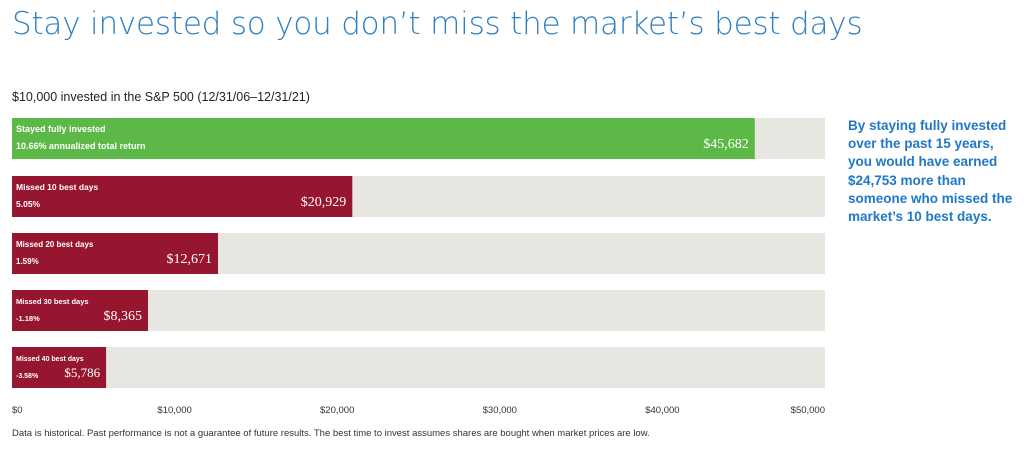 This screenshot has height=456, width=1024. I want to click on x-tick-label: $20,000, so click(337, 410).